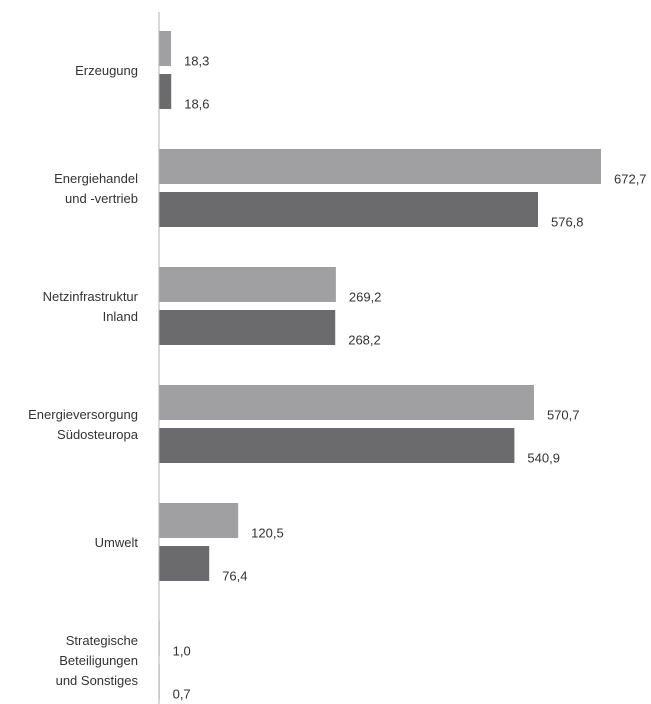  What do you see at coordinates (120, 316) in the screenshot?
I see `category-label: Inland` at bounding box center [120, 316].